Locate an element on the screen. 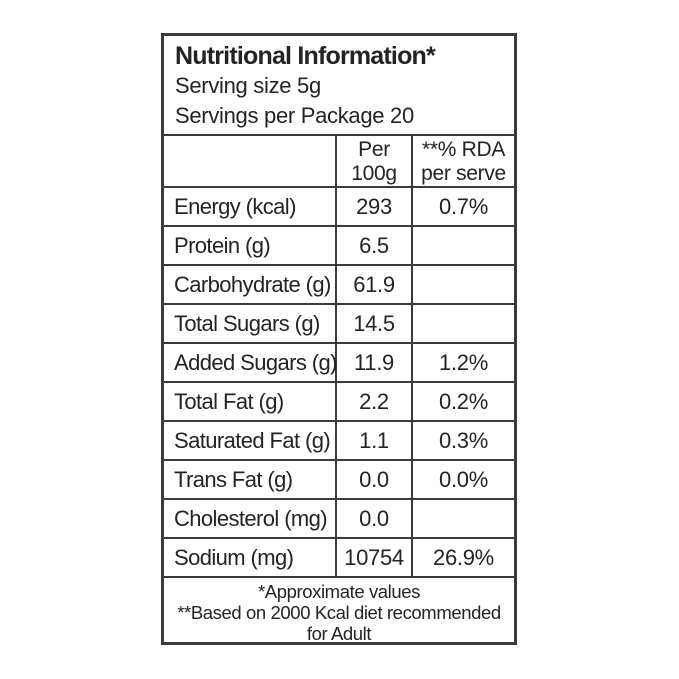 The width and height of the screenshot is (679, 679). column-header-rda: **% RDA per serve is located at coordinates (463, 161).